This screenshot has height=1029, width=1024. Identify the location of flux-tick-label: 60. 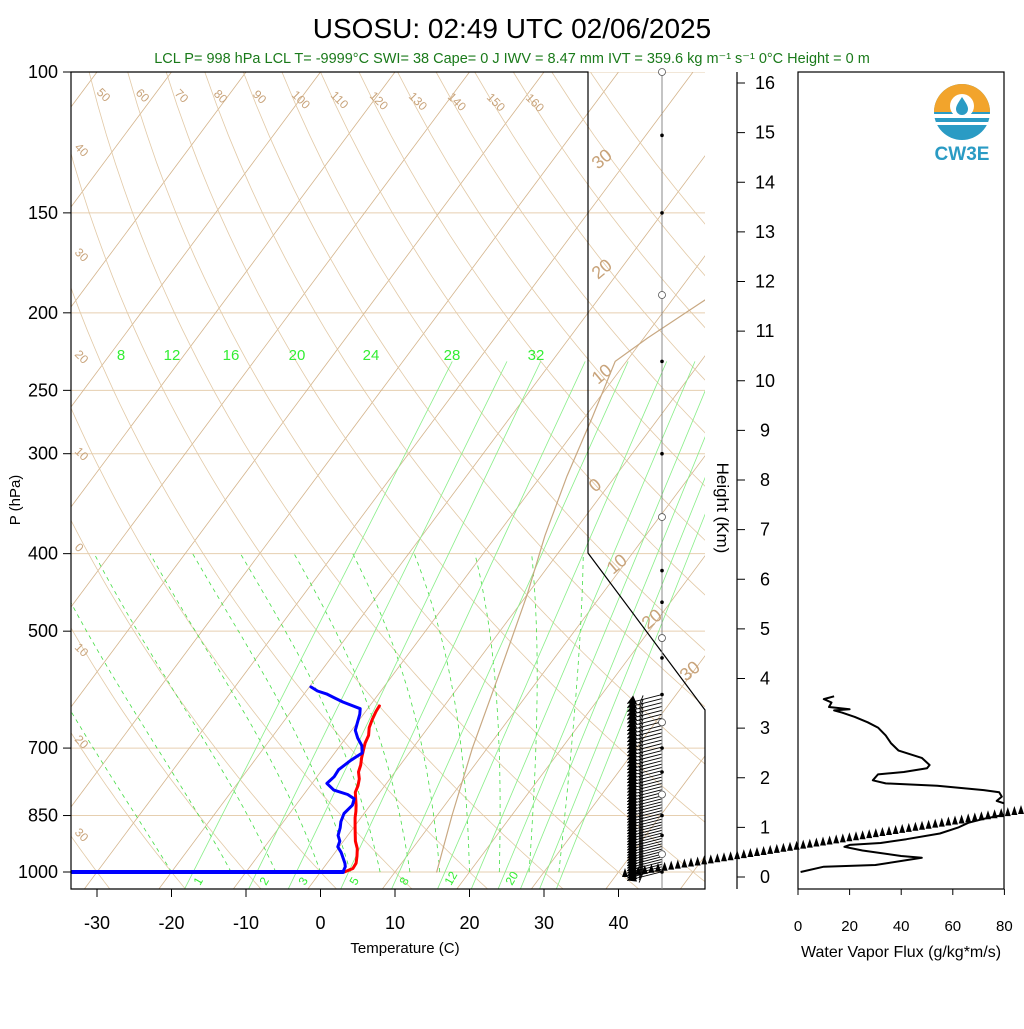
(952, 926).